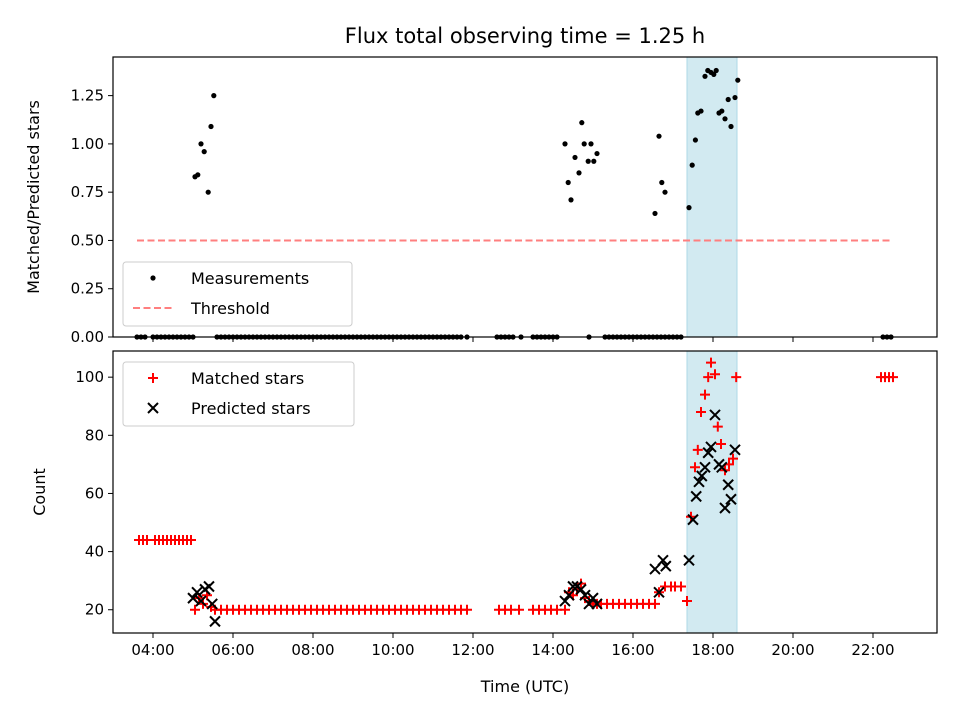  Describe the element at coordinates (472, 650) in the screenshot. I see `x-tick-label: 12:00` at that location.